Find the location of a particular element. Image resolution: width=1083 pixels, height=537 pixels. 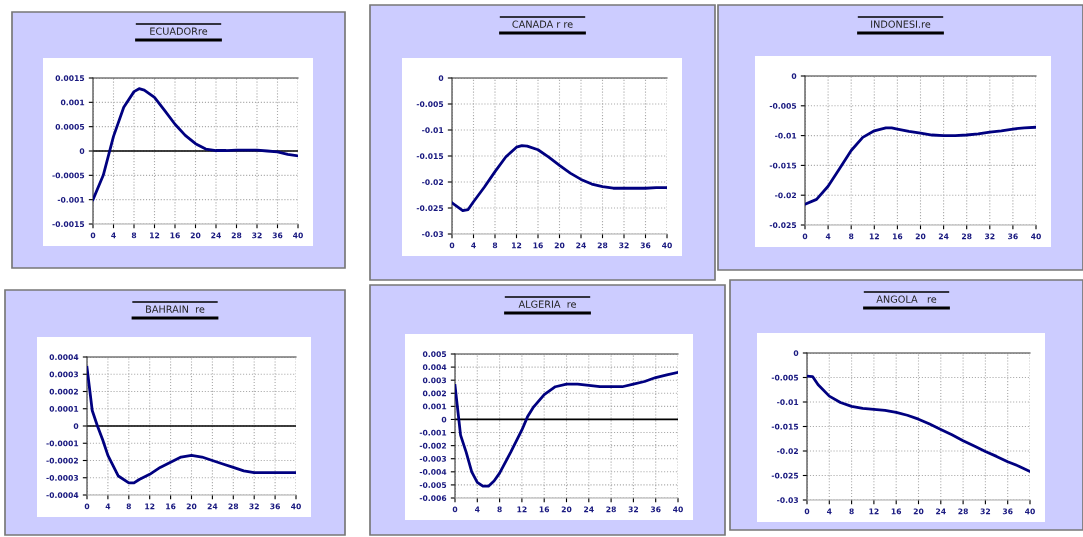

chart-title: ECUADORre is located at coordinates (179, 31).